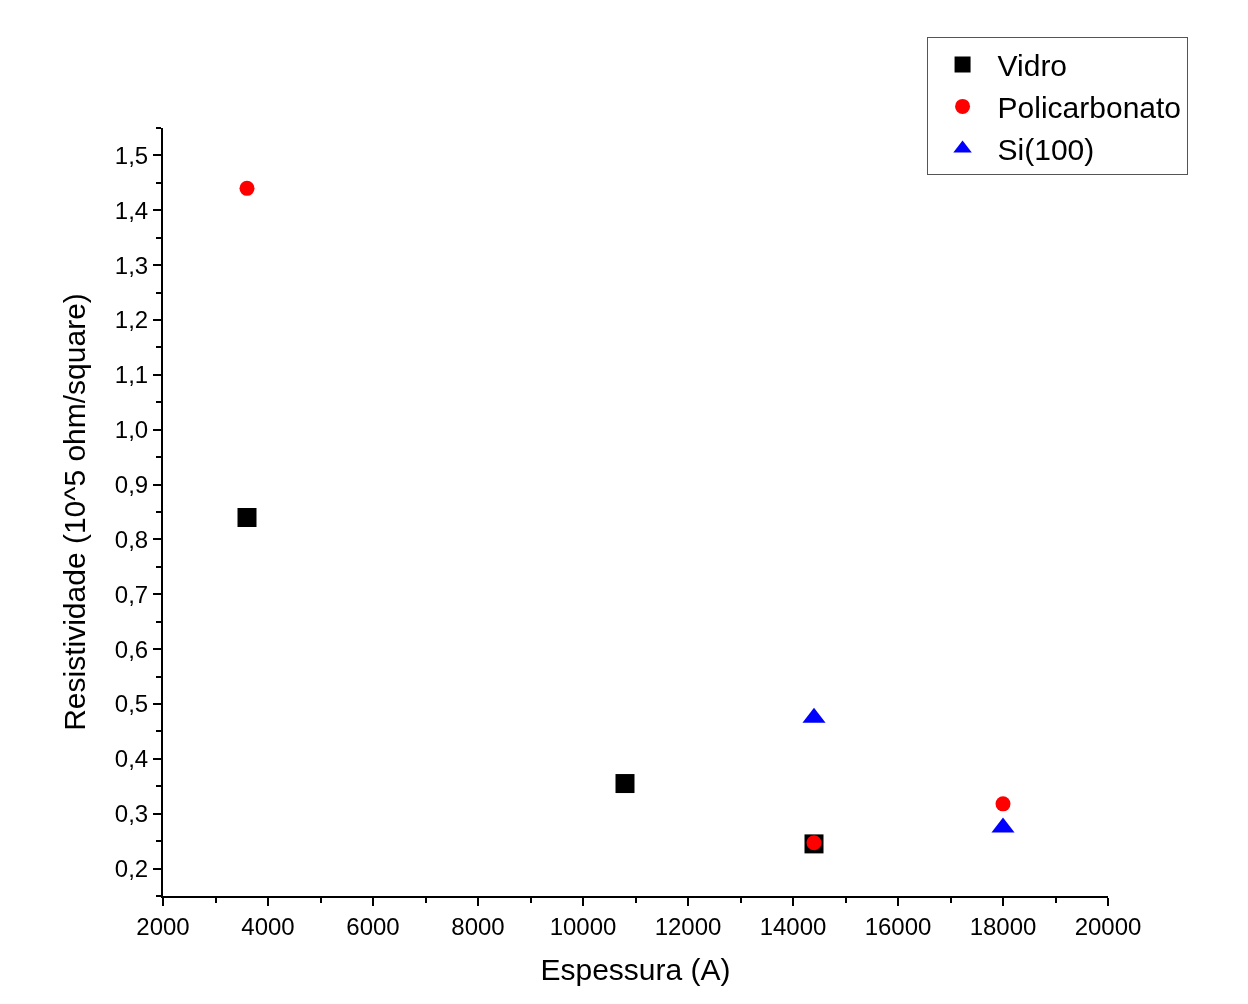 This screenshot has width=1248, height=1004. I want to click on legend-label: Policarbonato, so click(1089, 108).